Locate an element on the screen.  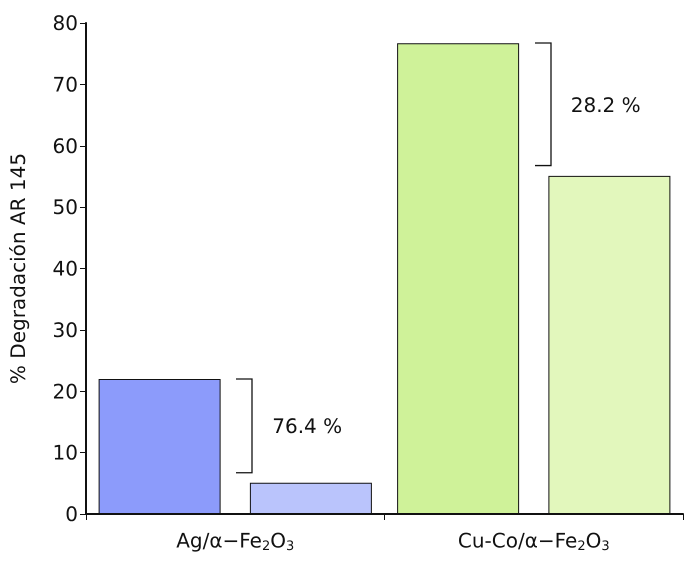
y-tick-label: 40 is located at coordinates (65, 268).